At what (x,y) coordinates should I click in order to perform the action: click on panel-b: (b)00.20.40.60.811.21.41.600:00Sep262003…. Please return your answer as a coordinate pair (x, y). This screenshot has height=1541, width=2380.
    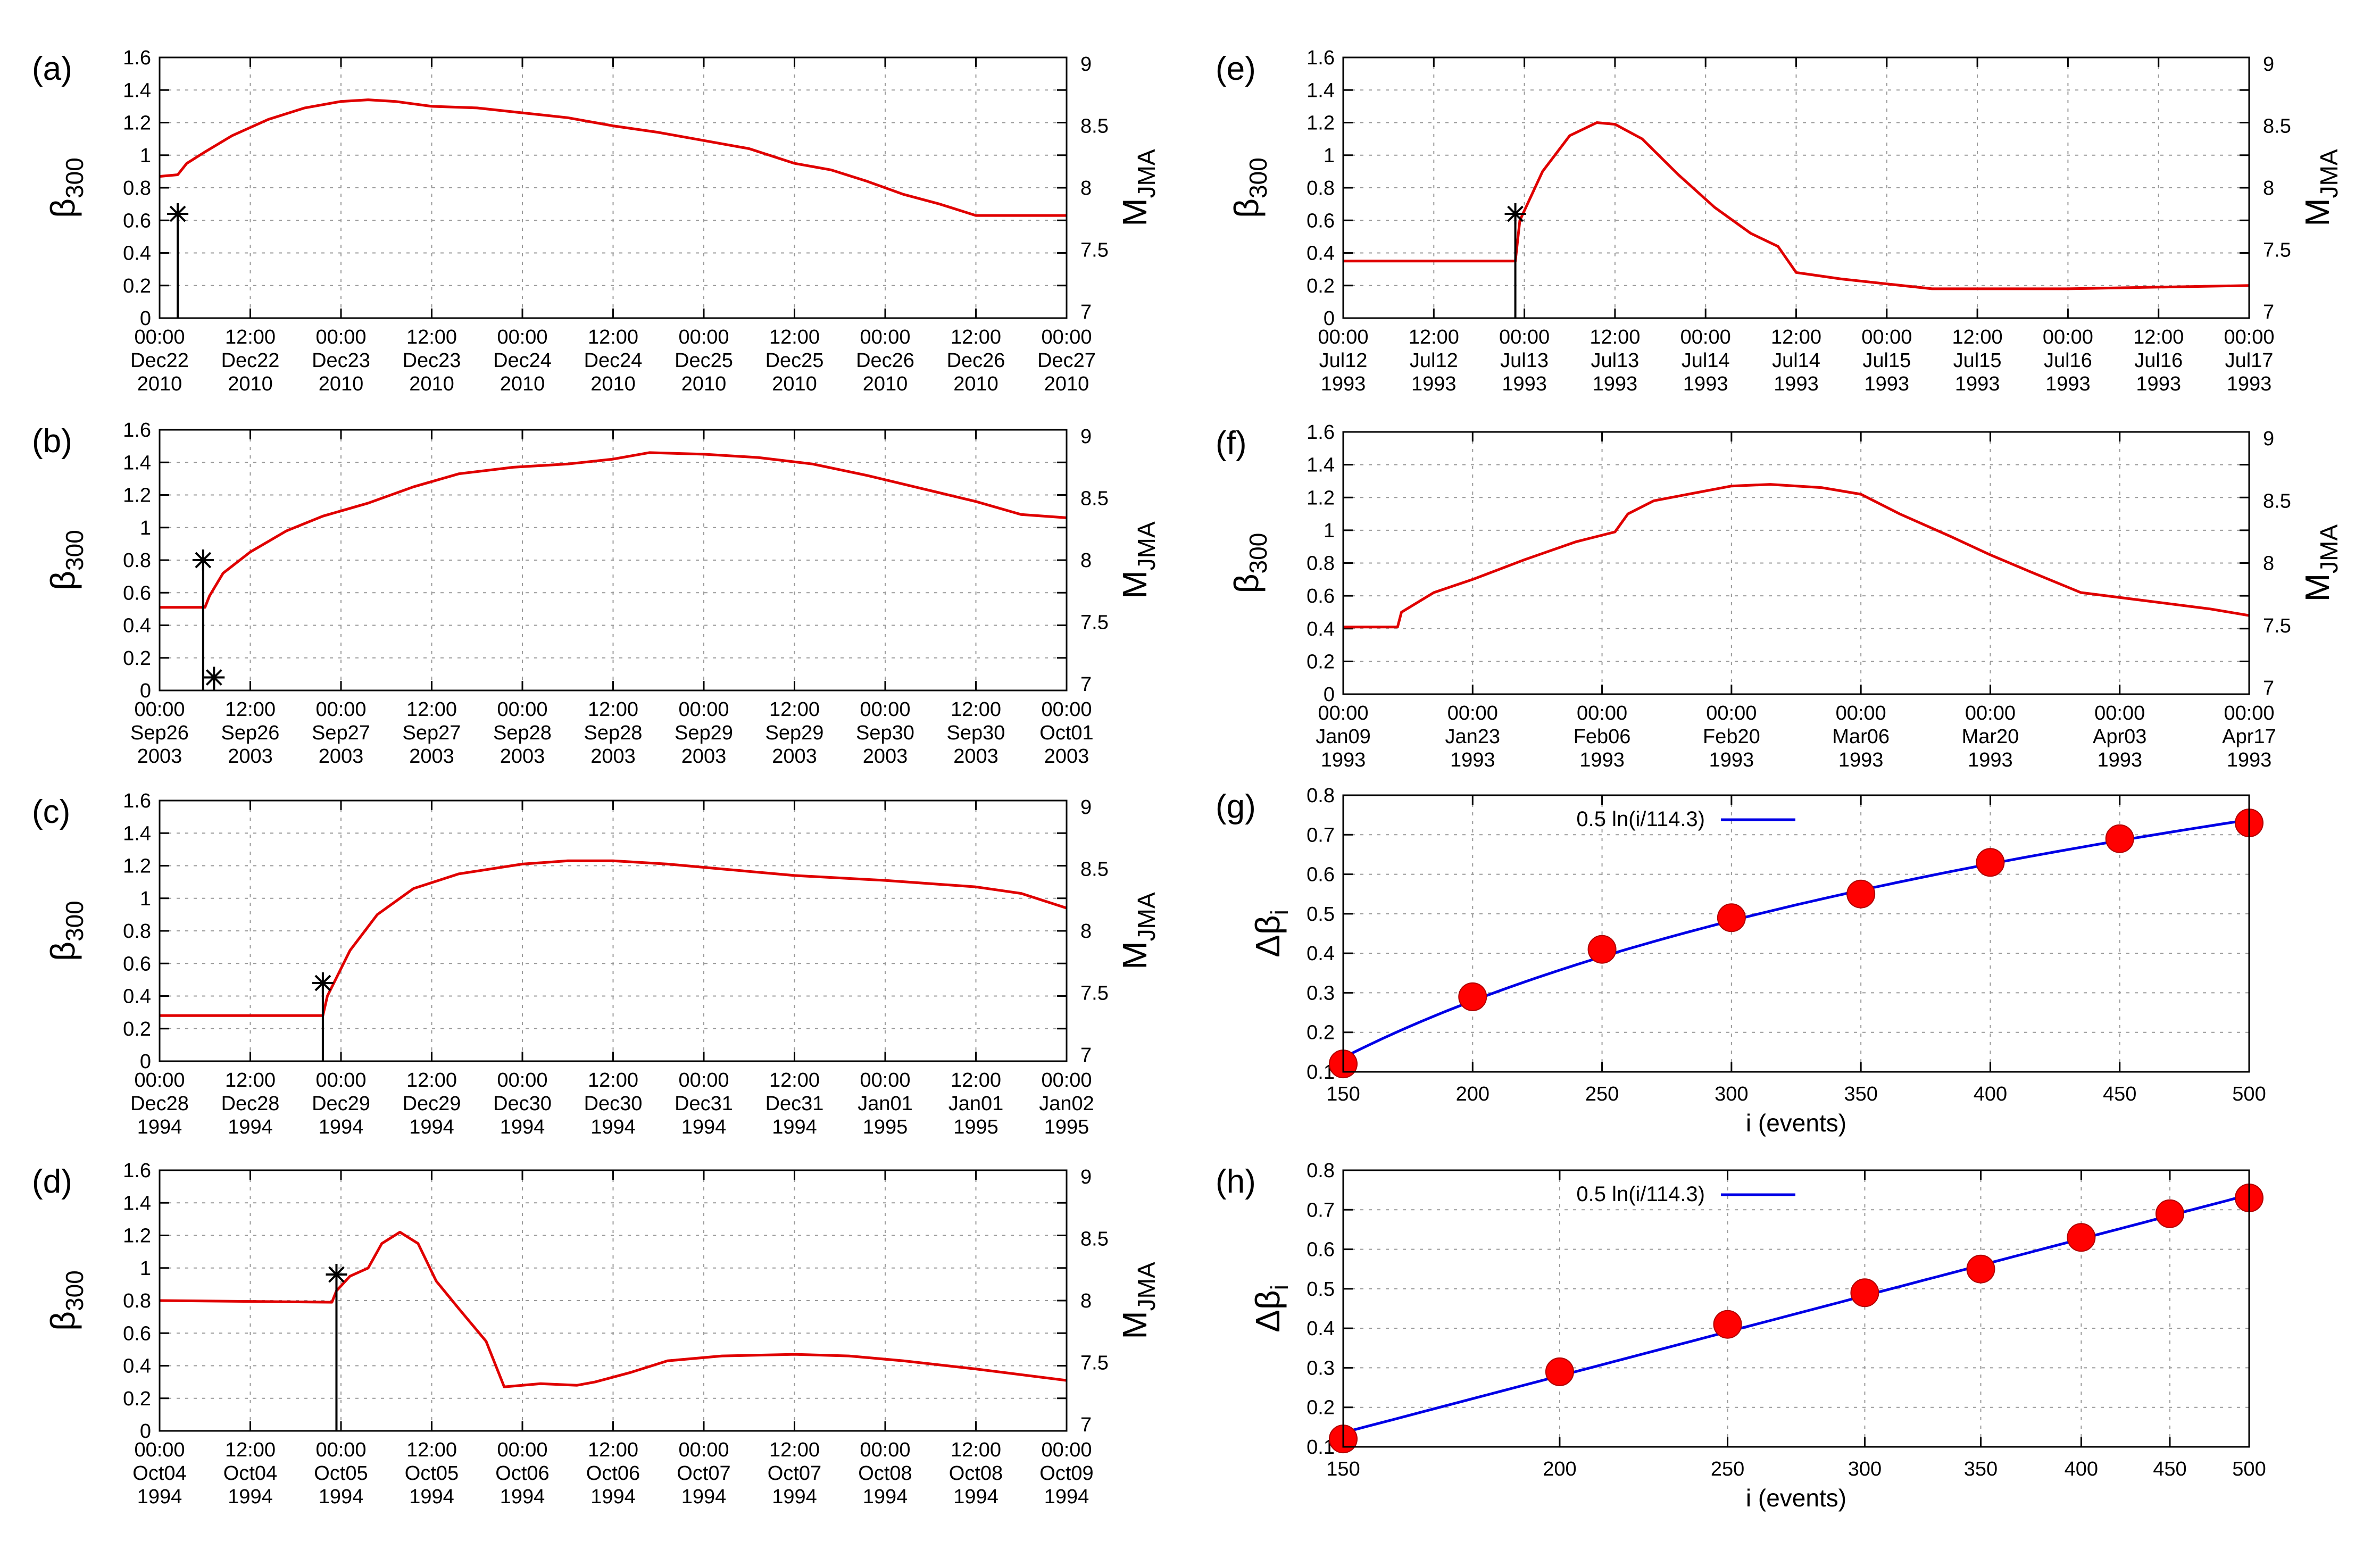
    Looking at the image, I should click on (596, 593).